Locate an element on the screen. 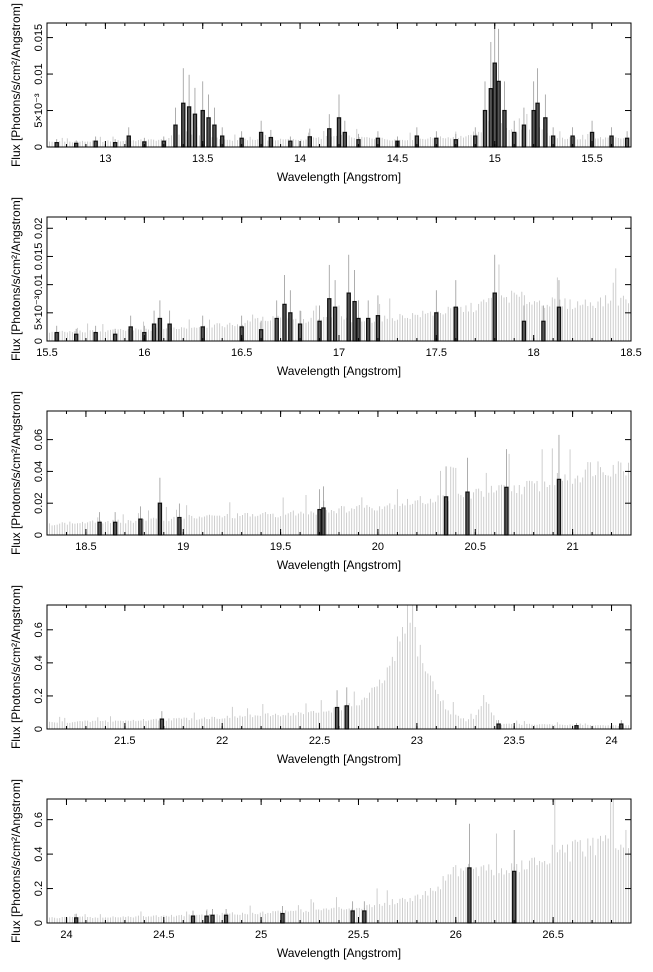 The image size is (653, 972). x-tick-label: 25.5 is located at coordinates (358, 935).